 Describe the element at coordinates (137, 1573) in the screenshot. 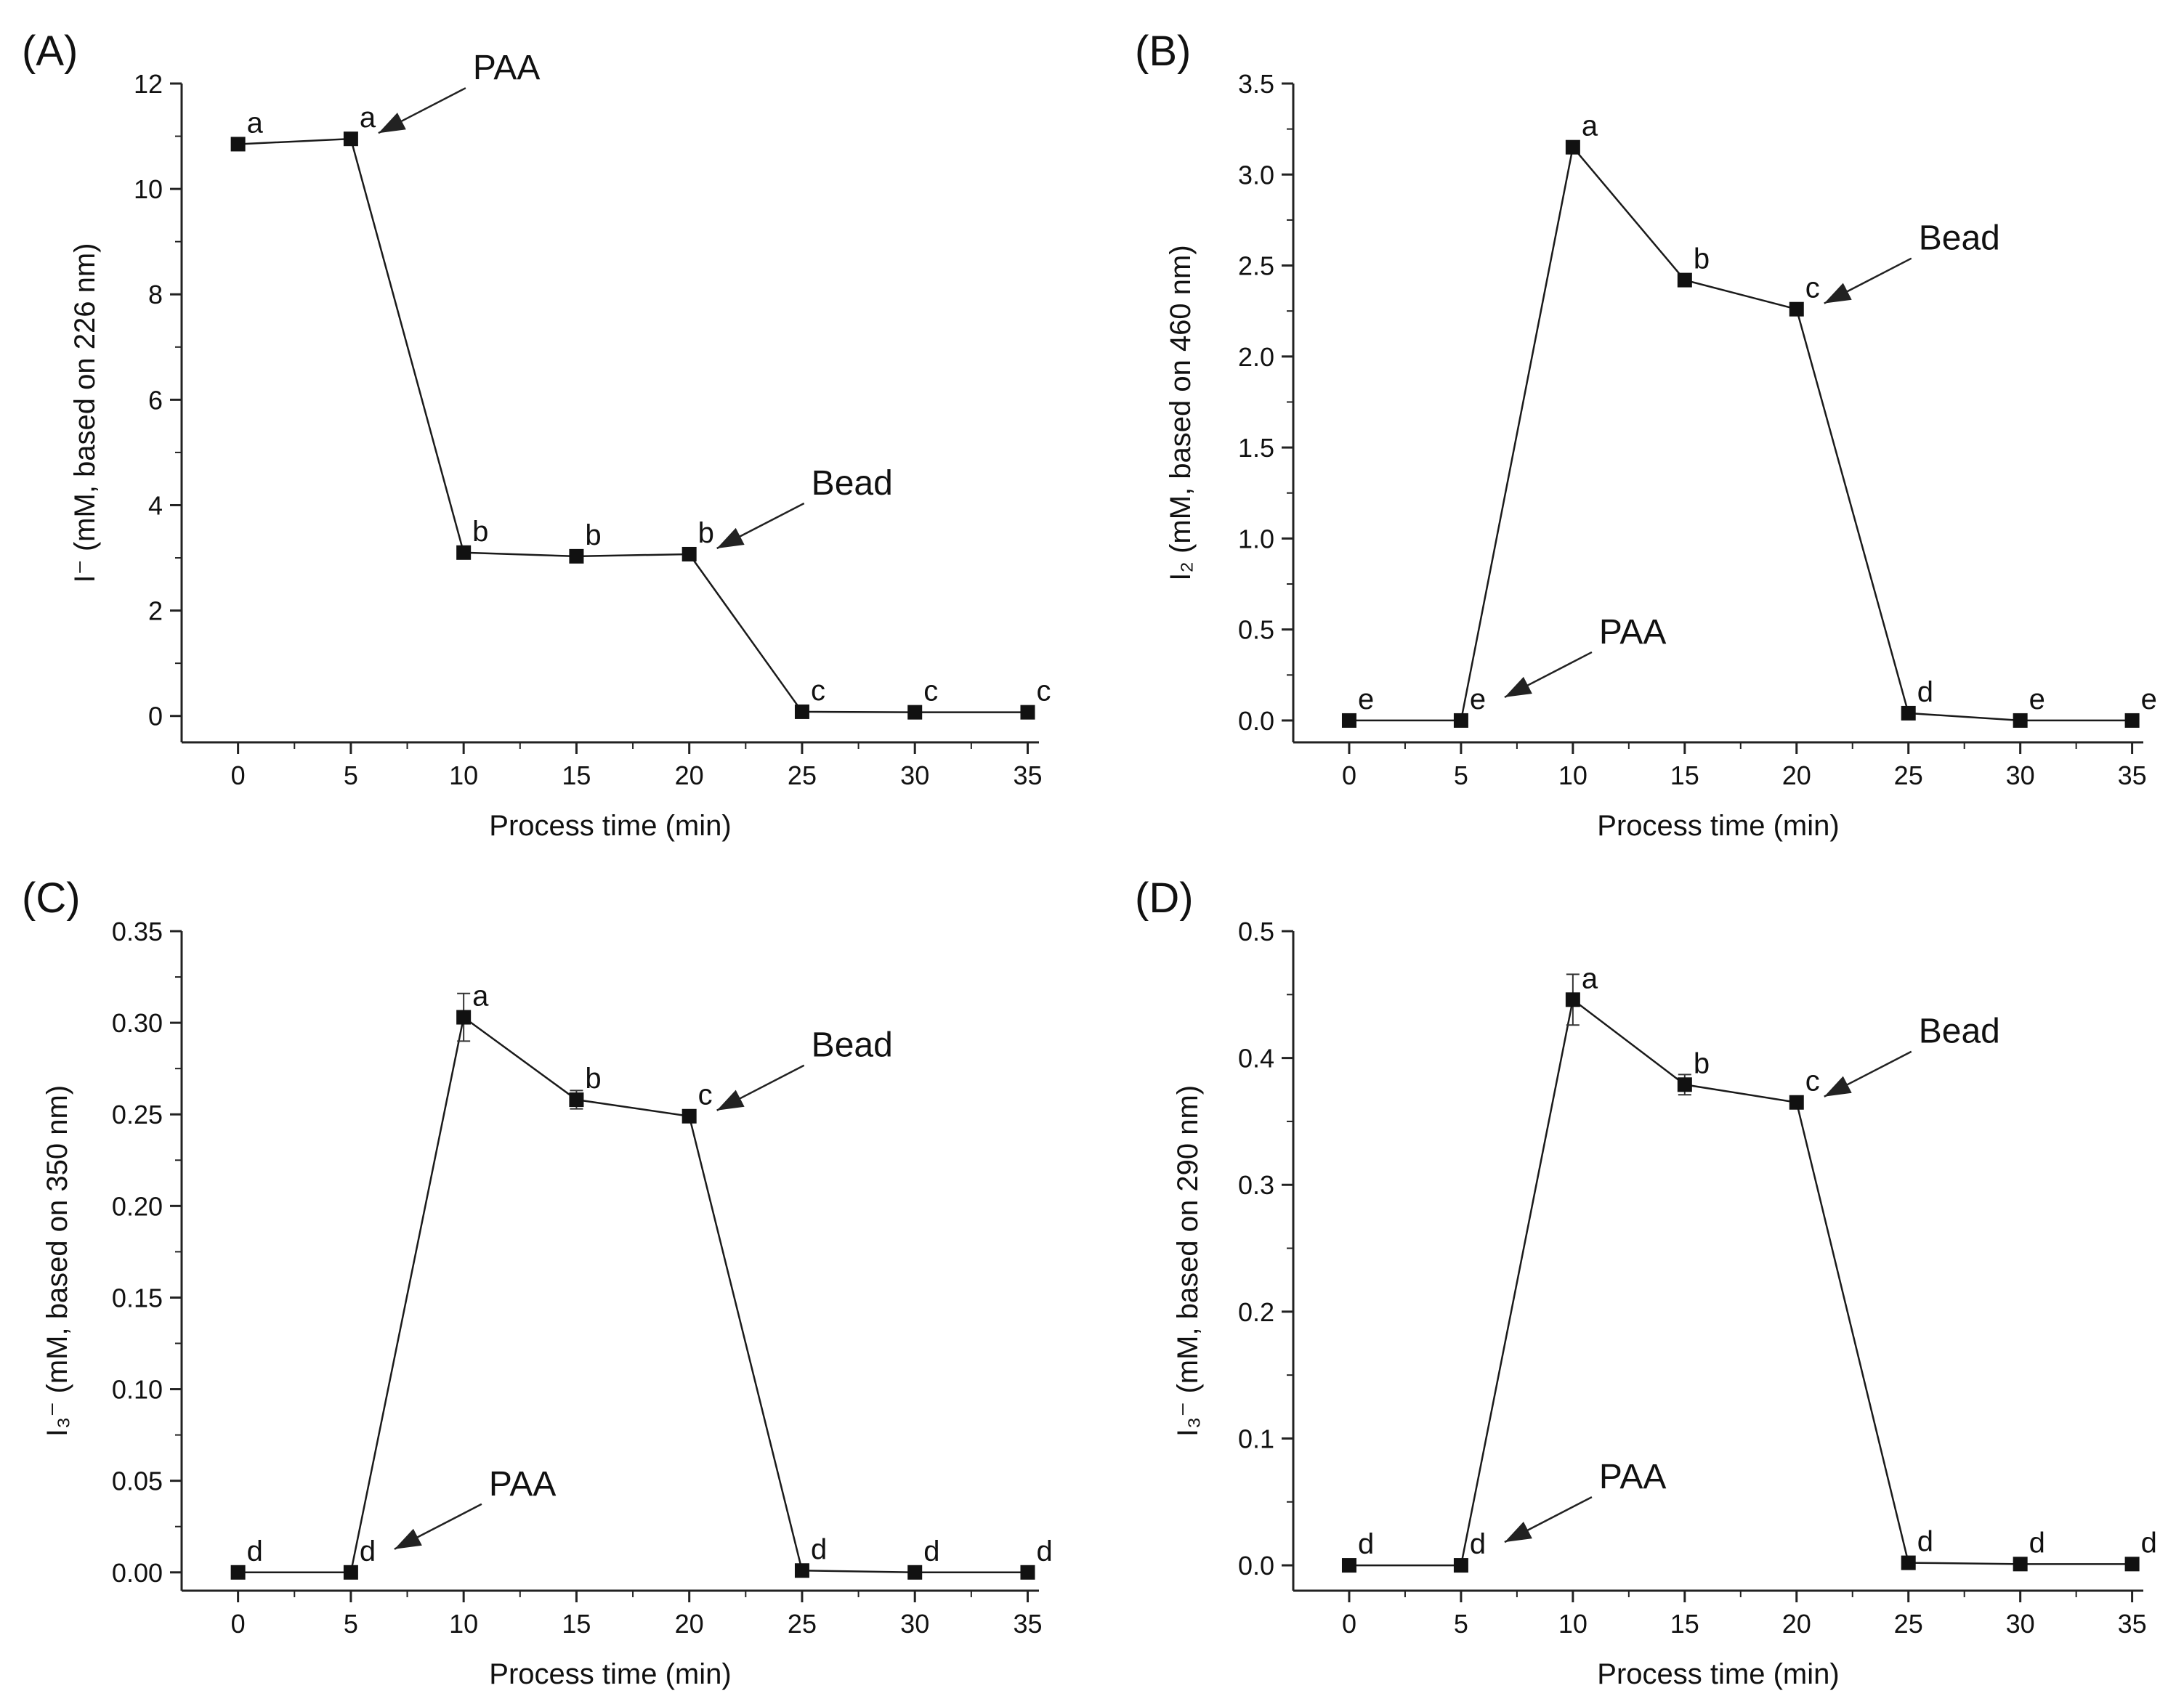

I see `y-tick-label: 0.00` at that location.